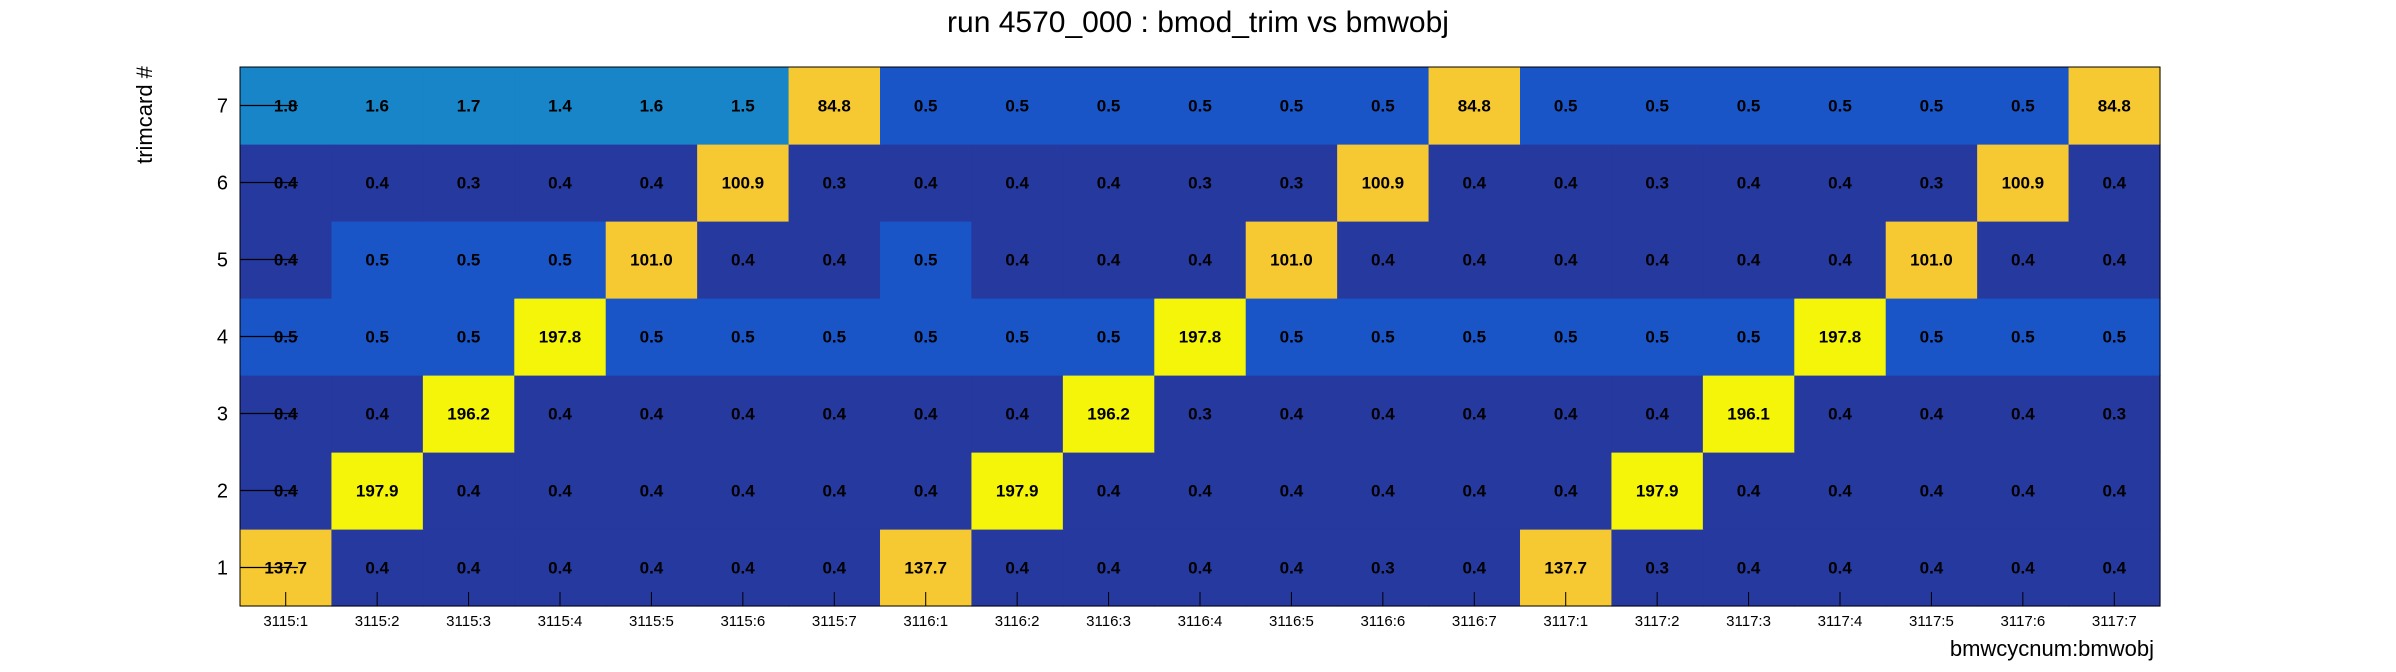  Describe the element at coordinates (2114, 106) in the screenshot. I see `cell-value-label: 84.8` at that location.